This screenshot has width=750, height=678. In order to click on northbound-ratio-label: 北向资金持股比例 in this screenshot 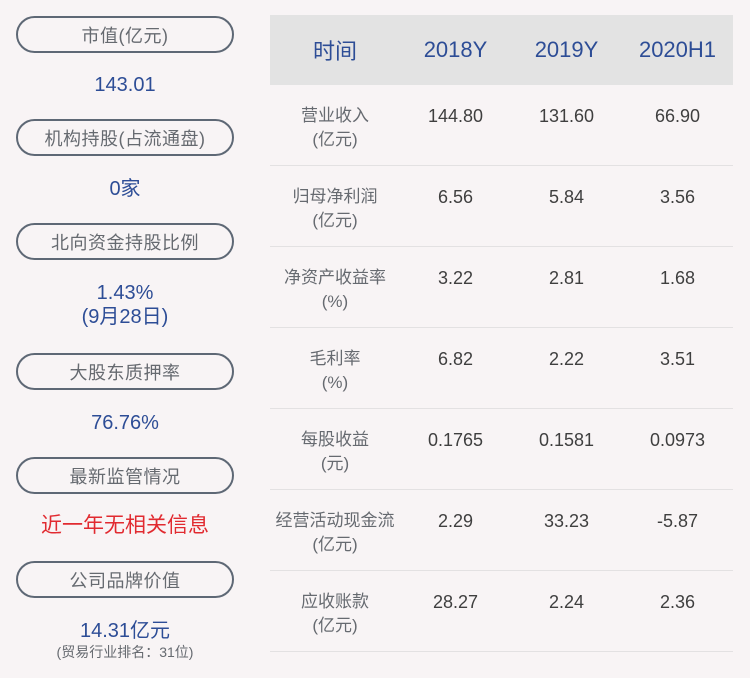, I will do `click(125, 241)`.